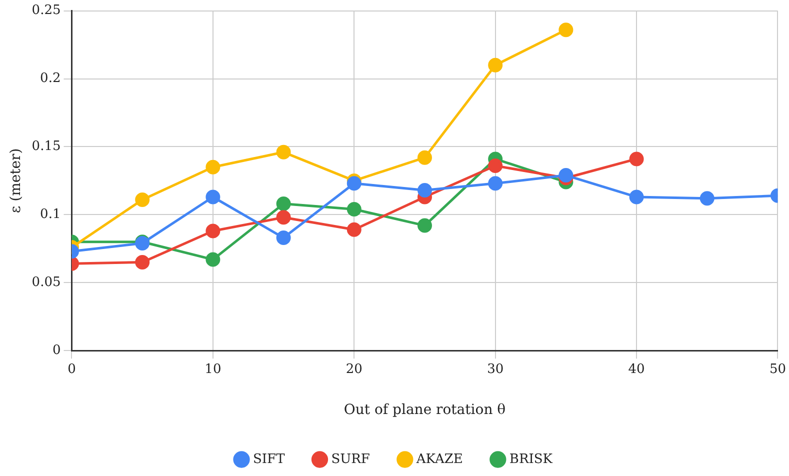 Image resolution: width=789 pixels, height=476 pixels. What do you see at coordinates (46, 10) in the screenshot?
I see `y-tick-label: 0.25` at bounding box center [46, 10].